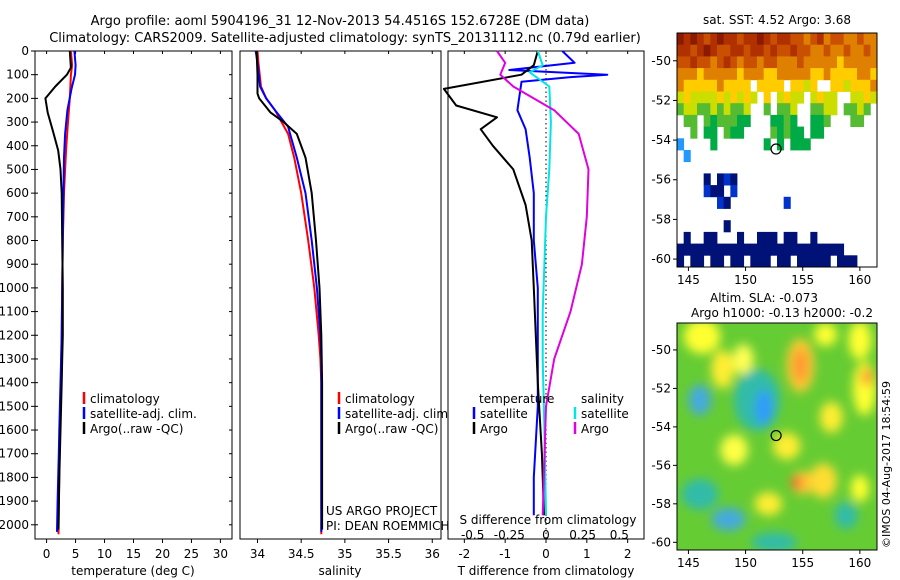  What do you see at coordinates (289, 290) in the screenshot?
I see `series-line-argo-raw-qc-` at bounding box center [289, 290].